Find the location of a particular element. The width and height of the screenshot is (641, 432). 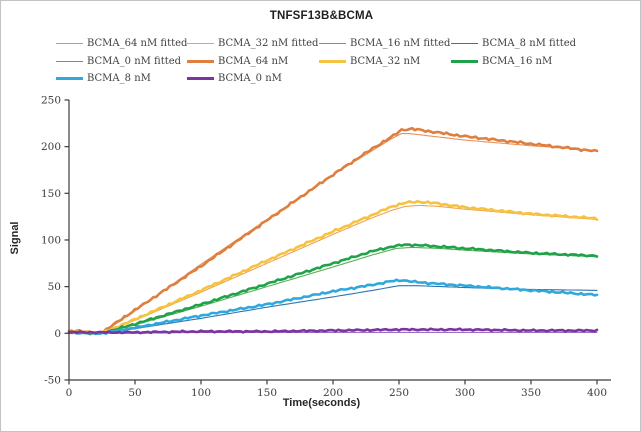

legend-item-r32: BCMA_32 nM is located at coordinates (369, 61).